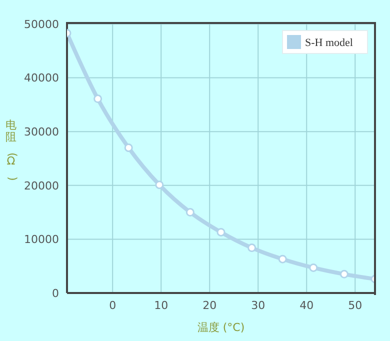 This screenshot has width=390, height=341. I want to click on y-tick-label: 0, so click(55, 293).